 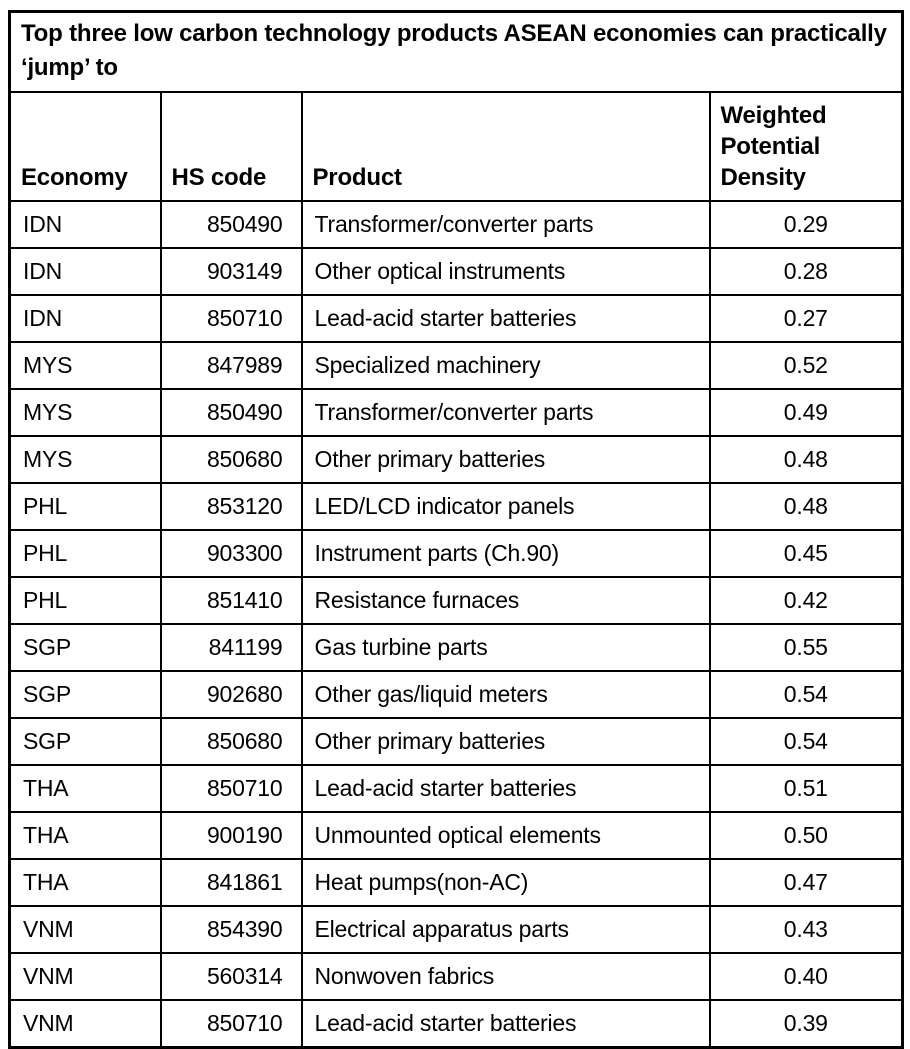 I want to click on density-cell: 0.55, so click(x=806, y=648).